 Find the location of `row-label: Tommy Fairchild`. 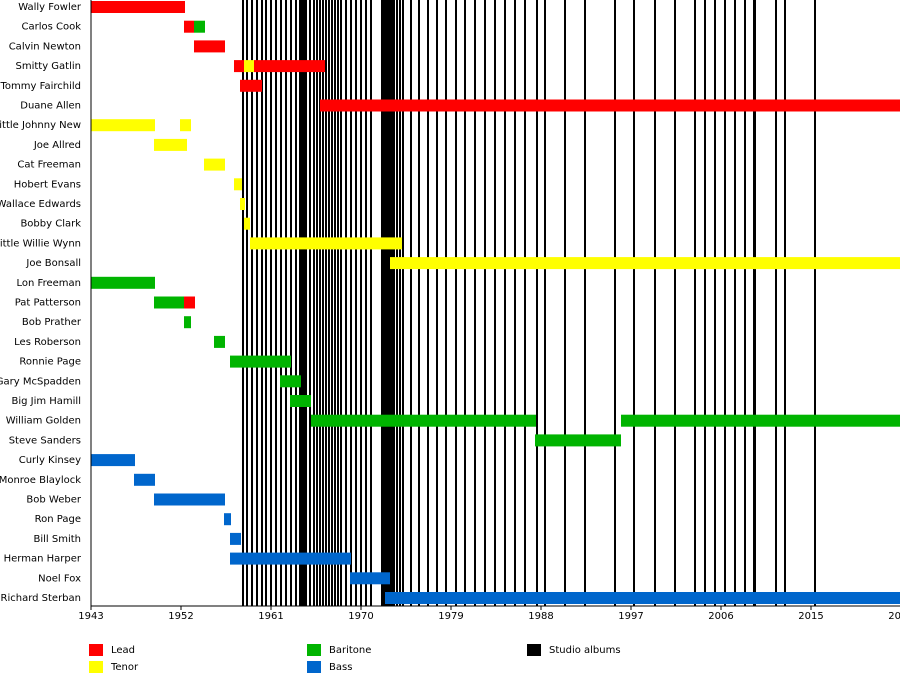

row-label: Tommy Fairchild is located at coordinates (40, 86).